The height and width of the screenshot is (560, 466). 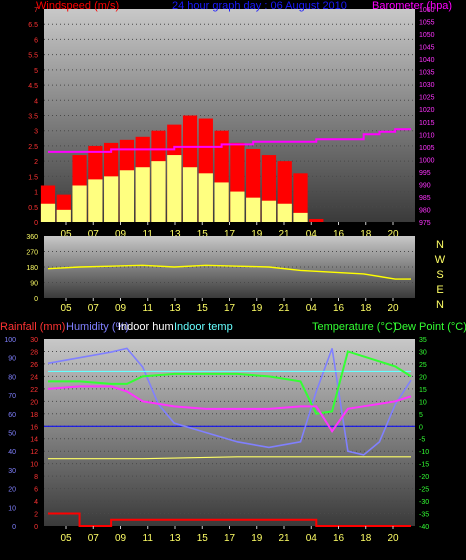 I want to click on humidity-tick: 10, so click(x=12, y=508).